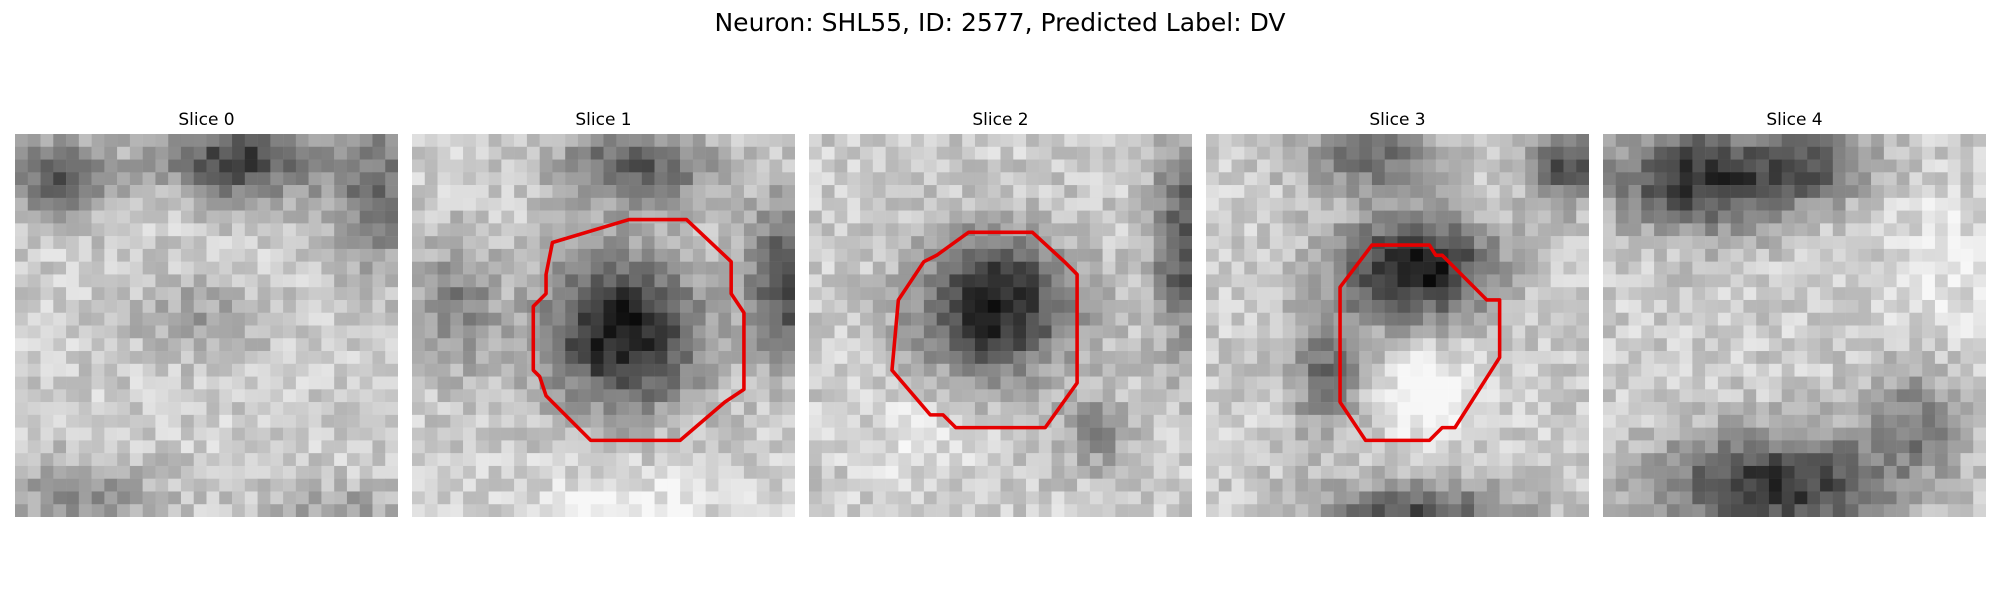 The height and width of the screenshot is (600, 2000). What do you see at coordinates (603, 120) in the screenshot?
I see `slice-title: Slice 1` at bounding box center [603, 120].